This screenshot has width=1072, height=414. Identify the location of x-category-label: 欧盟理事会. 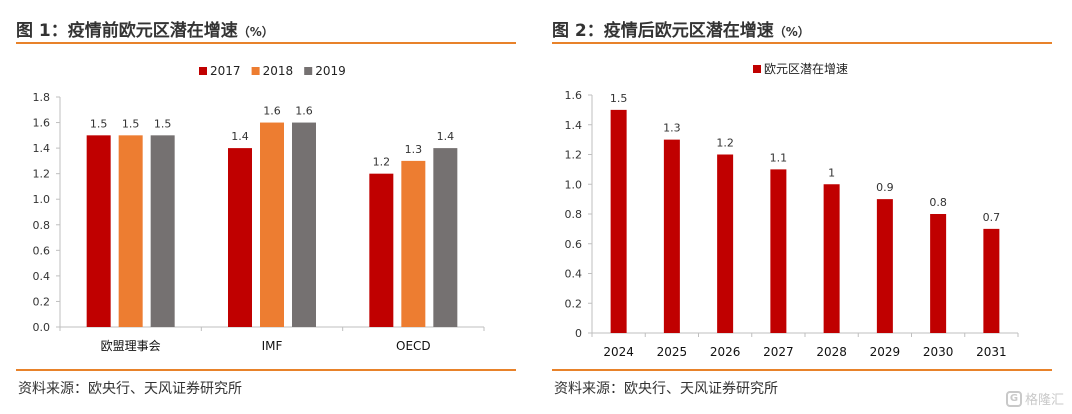
(131, 346).